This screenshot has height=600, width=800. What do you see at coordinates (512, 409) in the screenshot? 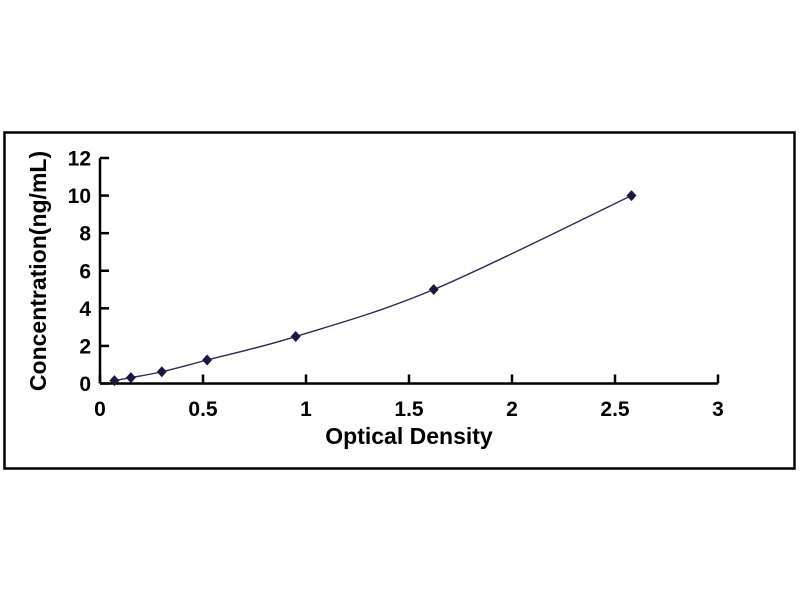
I see `x-tick-label: 2` at bounding box center [512, 409].